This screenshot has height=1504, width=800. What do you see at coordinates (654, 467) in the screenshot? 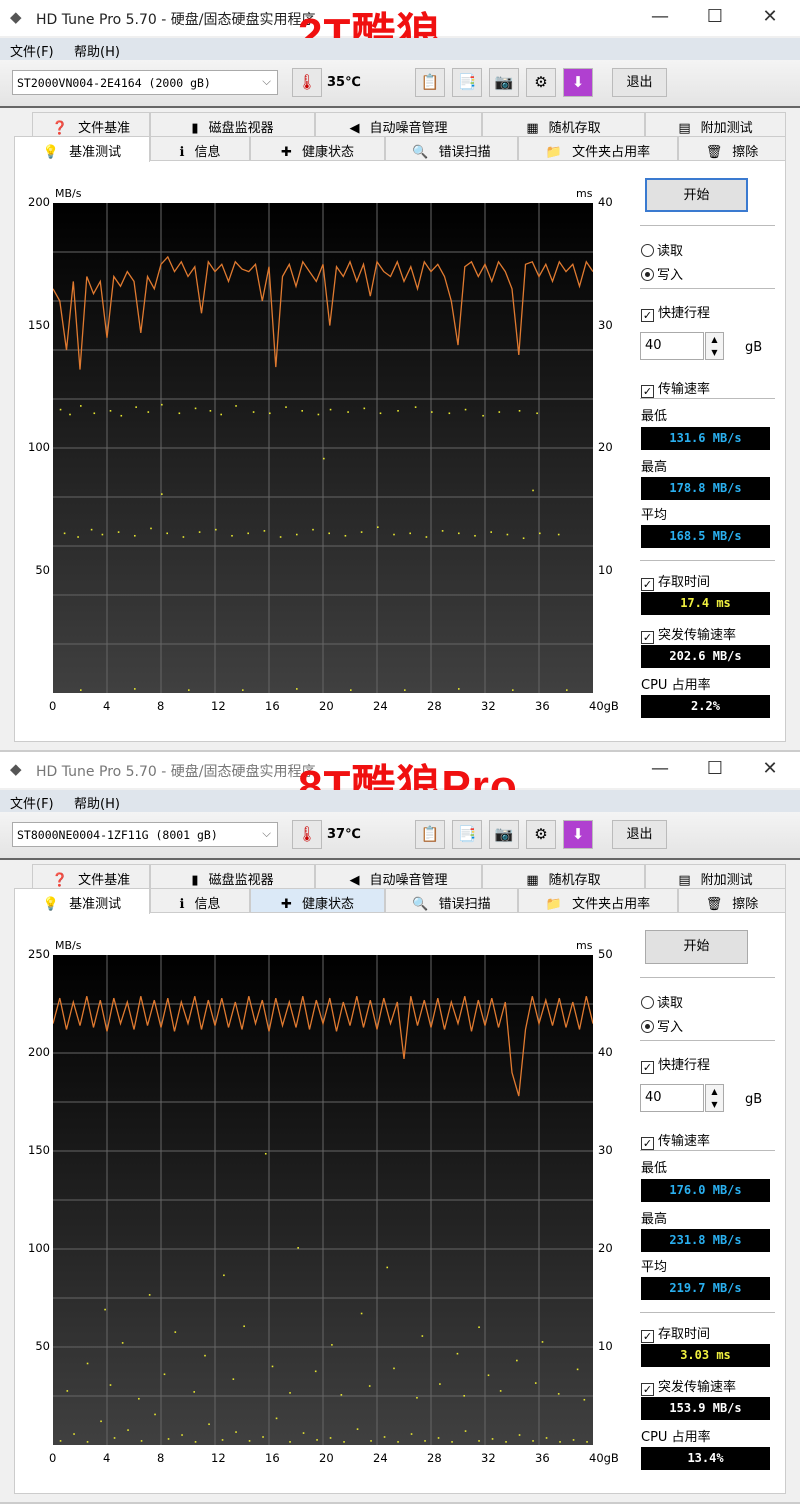
I see `max-label: 最高` at bounding box center [654, 467].